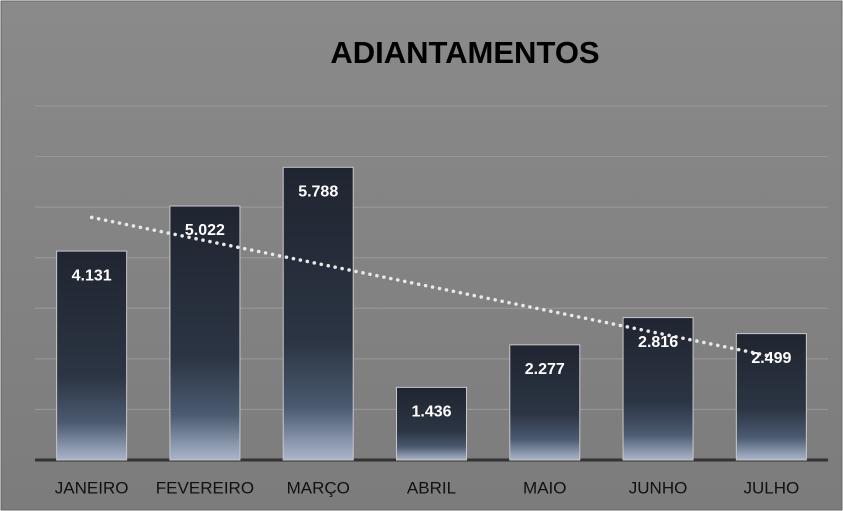  I want to click on chart-title: ADIANTAMENTOS, so click(464, 52).